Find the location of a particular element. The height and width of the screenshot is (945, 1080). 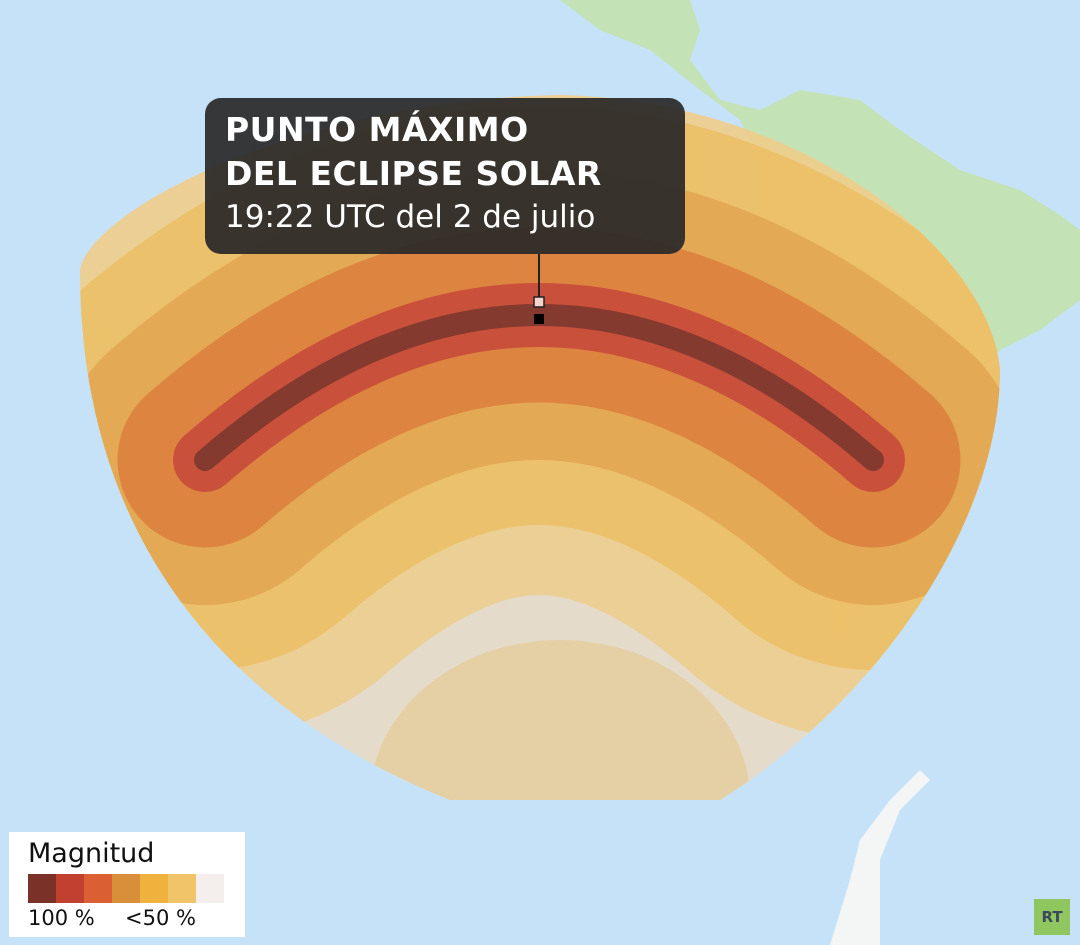

legend-label-min: <50 % is located at coordinates (160, 918).